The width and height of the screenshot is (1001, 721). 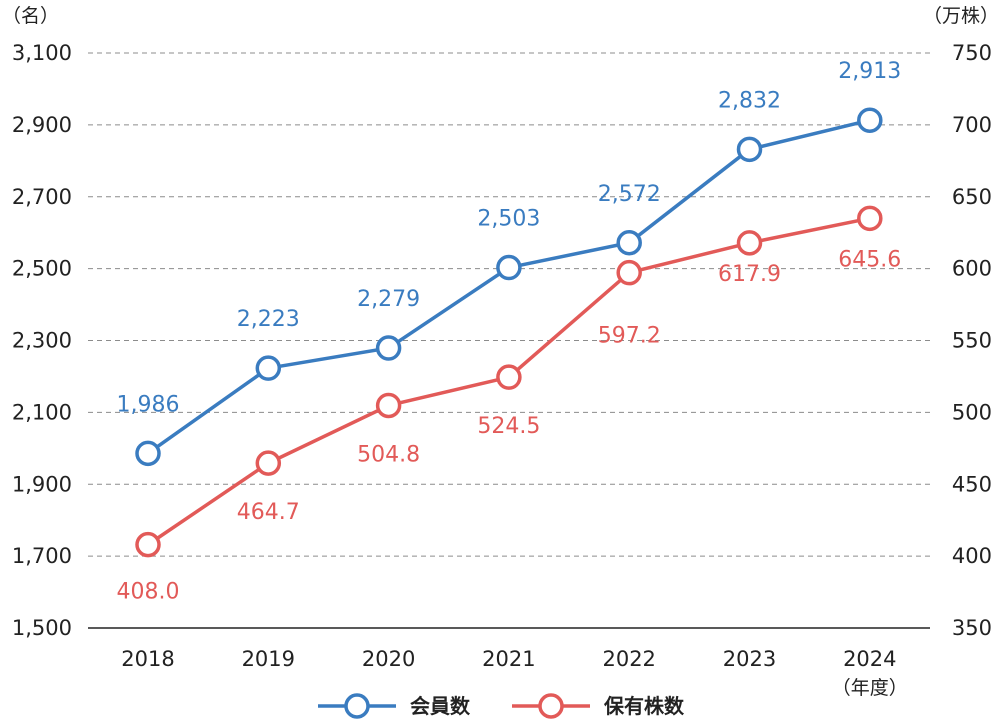 I want to click on x-unit-label: （年度）, so click(x=870, y=688).